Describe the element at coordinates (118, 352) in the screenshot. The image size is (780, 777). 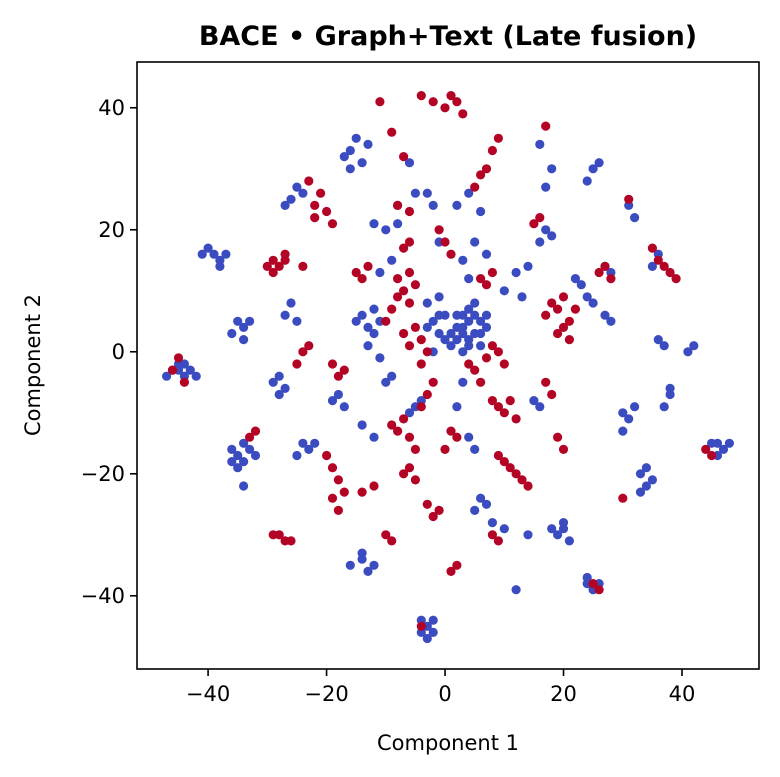
I see `y-tick-label: 0` at that location.